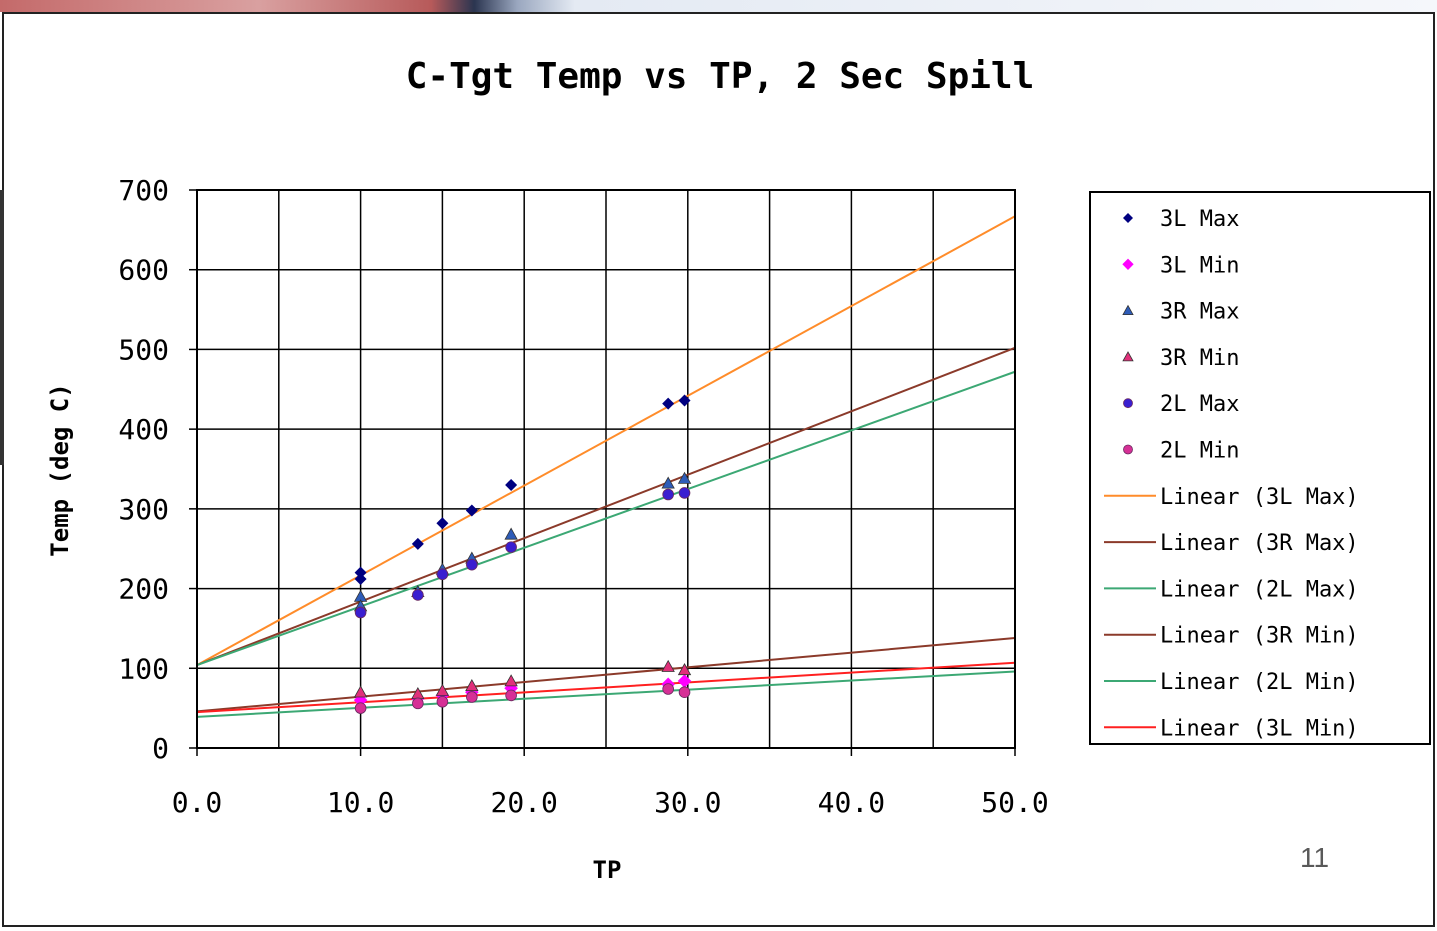 The width and height of the screenshot is (1437, 931). Describe the element at coordinates (1315, 857) in the screenshot. I see `page-number: 11` at that location.